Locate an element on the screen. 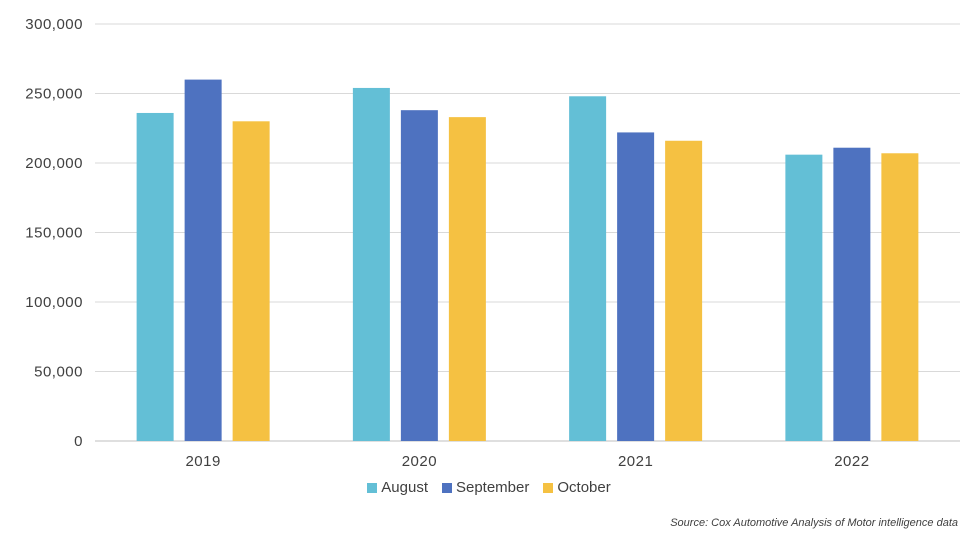 The height and width of the screenshot is (546, 978). legend: August September October is located at coordinates (489, 487).